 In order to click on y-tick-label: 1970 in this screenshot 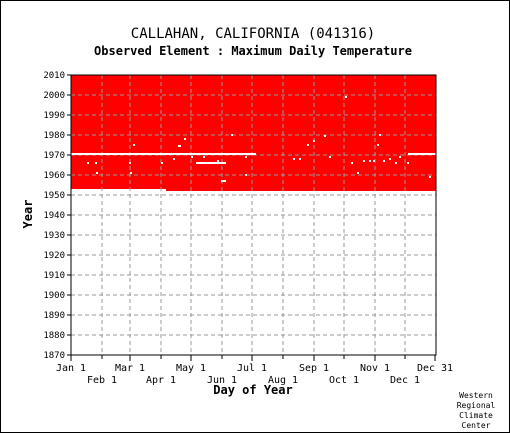, I will do `click(54, 156)`.